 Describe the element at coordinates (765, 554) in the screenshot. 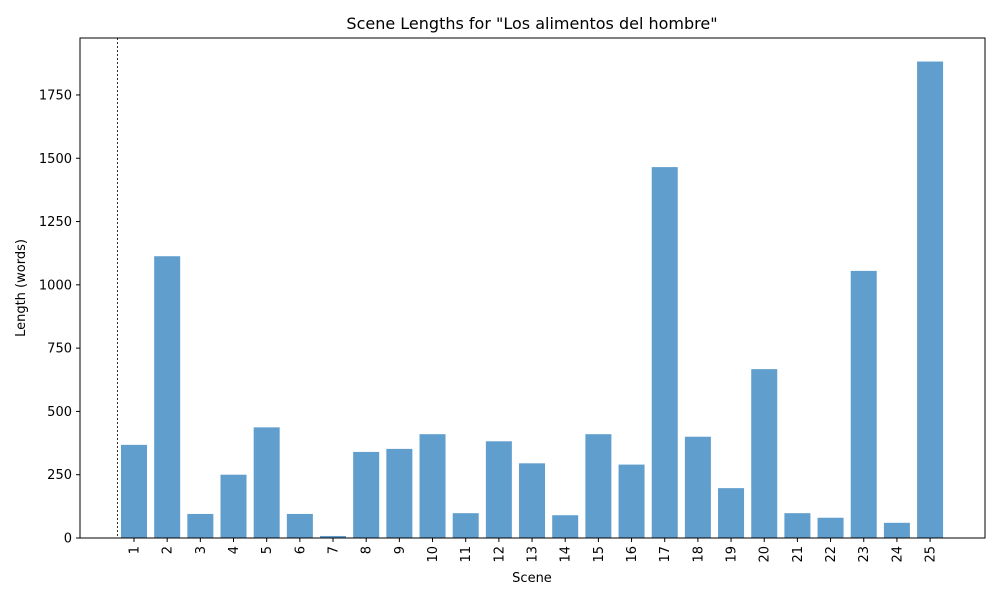

I see `x-tick-label: 20` at that location.